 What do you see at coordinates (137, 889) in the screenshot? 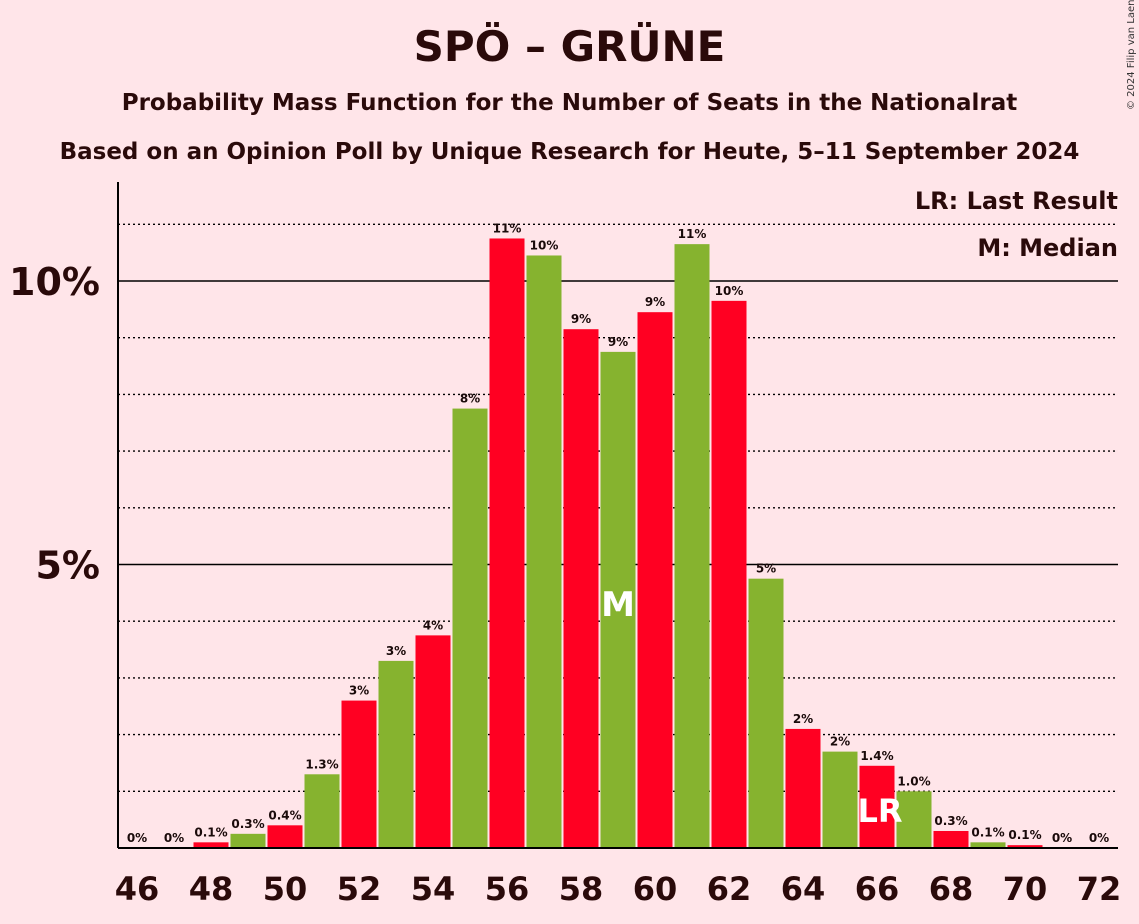
I see `x-tick-label: 46` at bounding box center [137, 889].